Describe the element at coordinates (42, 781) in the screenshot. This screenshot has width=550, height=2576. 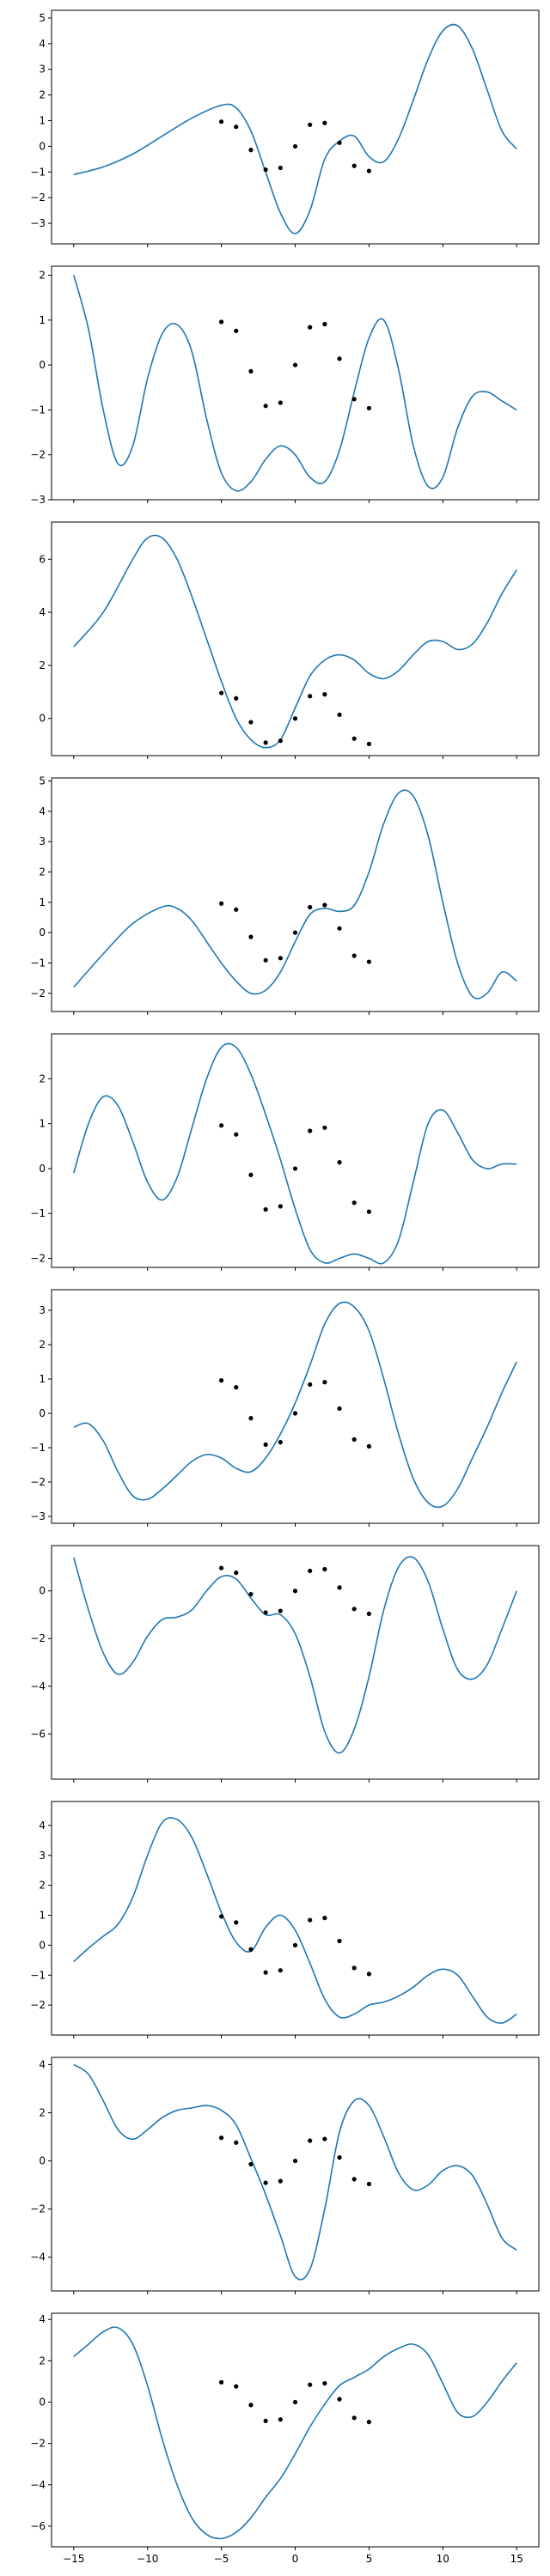
I see `y-tick-label: 5` at that location.